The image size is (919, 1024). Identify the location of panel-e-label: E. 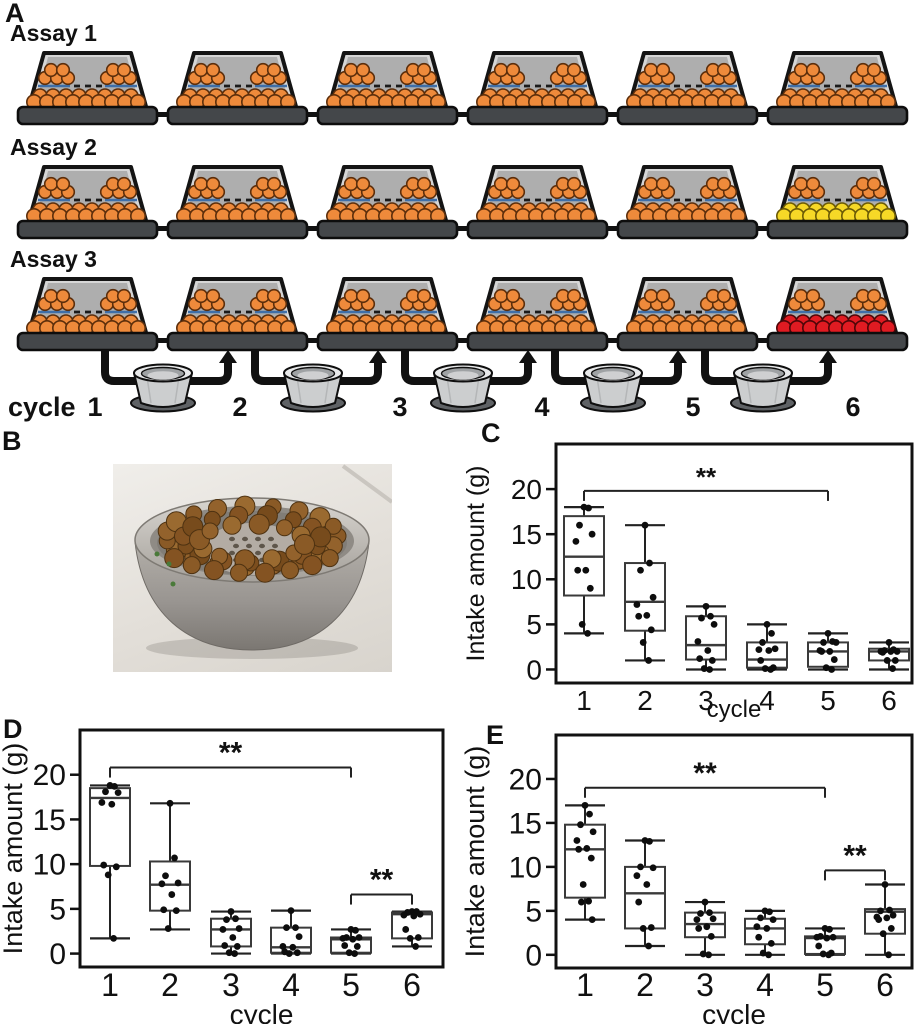
(495, 735).